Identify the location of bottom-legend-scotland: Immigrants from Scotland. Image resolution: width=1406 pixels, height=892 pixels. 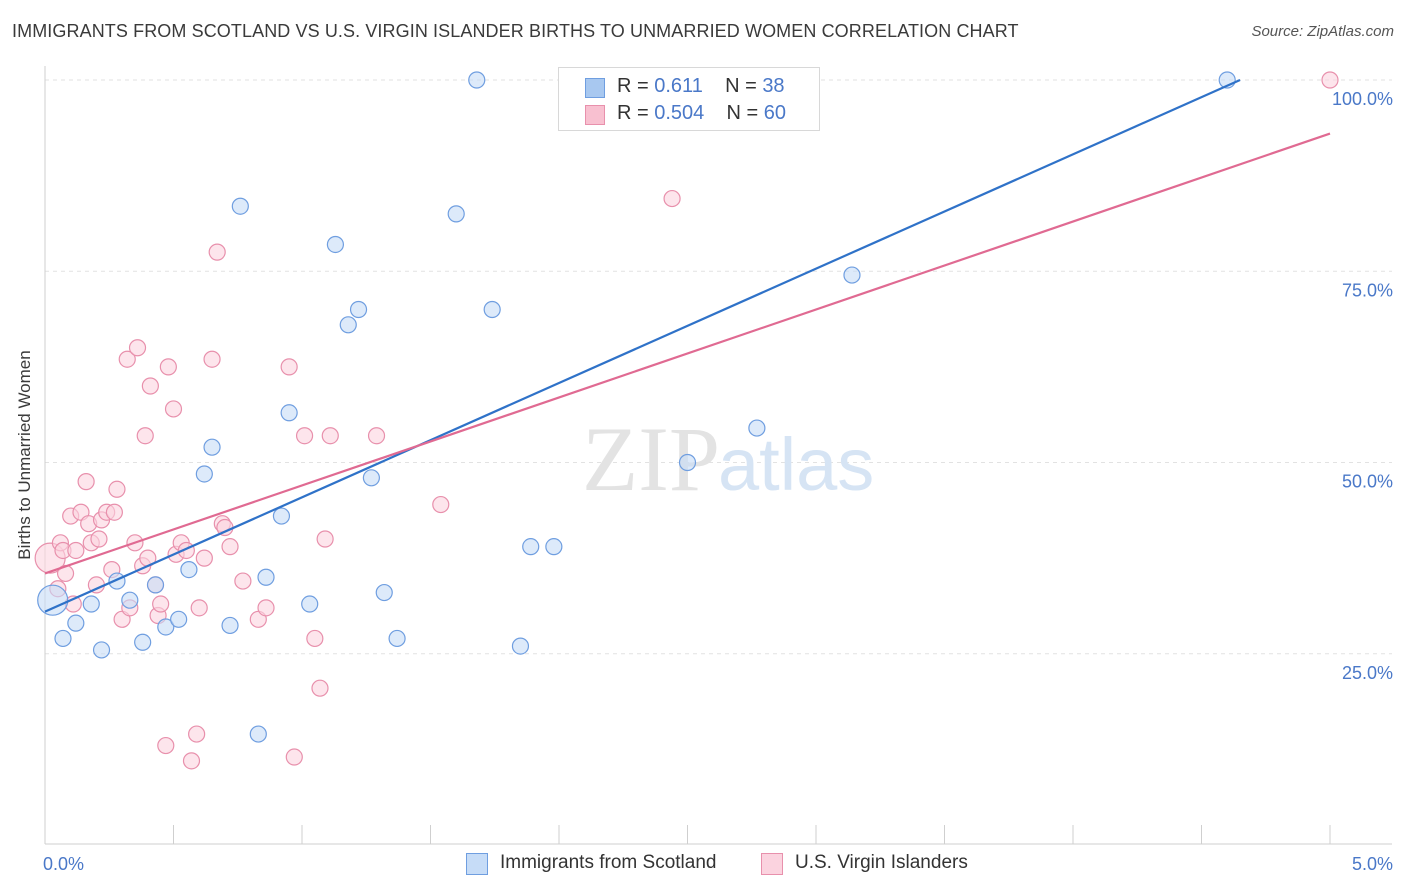
(606, 865).